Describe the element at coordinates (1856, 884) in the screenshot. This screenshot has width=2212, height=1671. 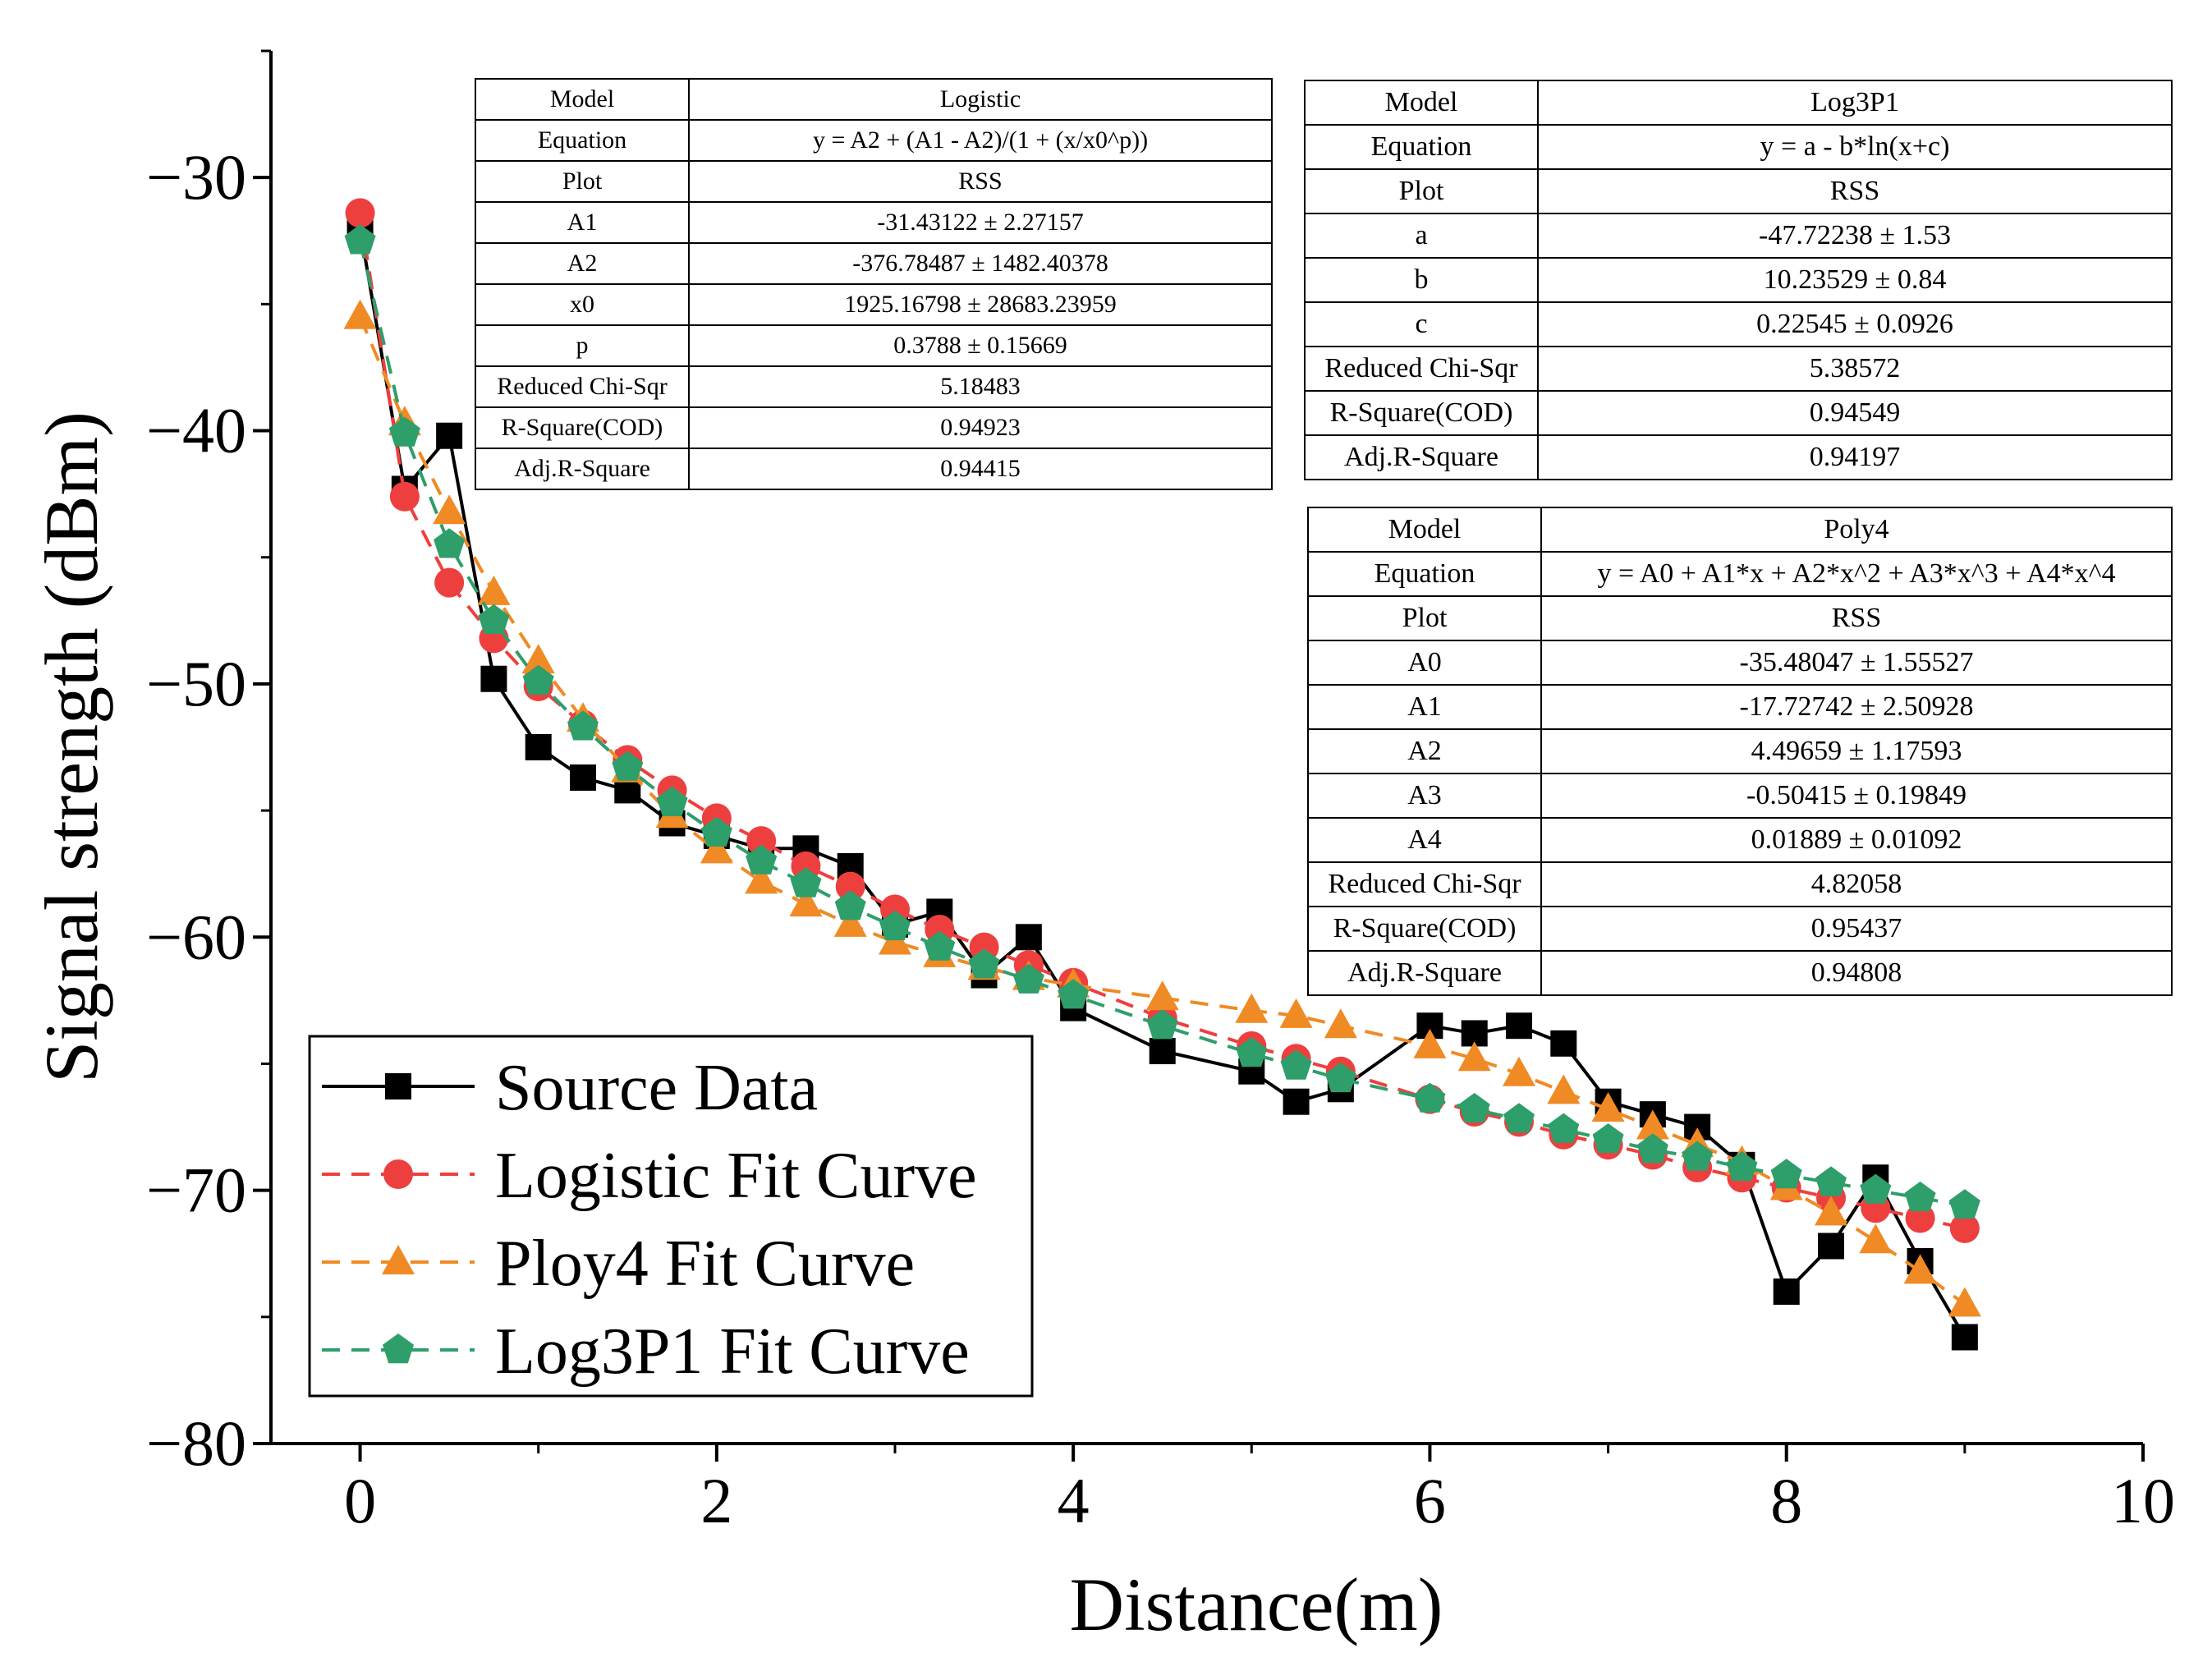
I see `param-value-cell: 4.82058` at that location.